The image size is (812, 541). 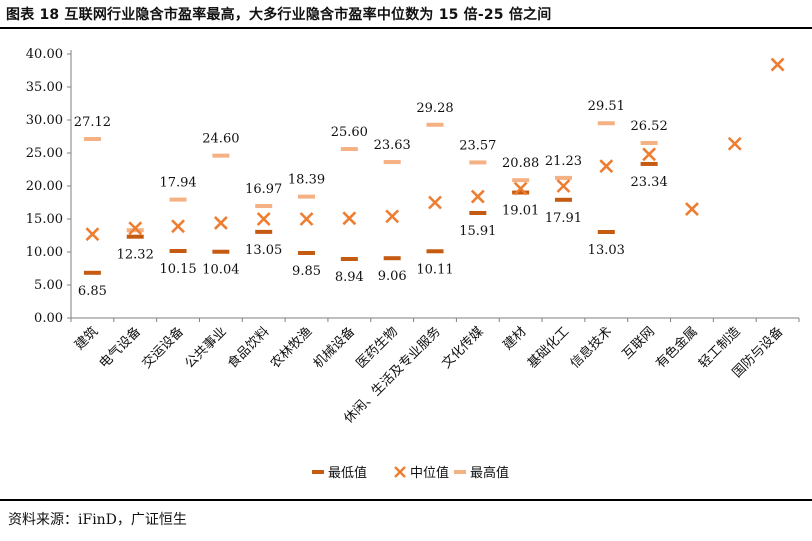 I want to click on category-label: 有色金属, so click(x=677, y=348).